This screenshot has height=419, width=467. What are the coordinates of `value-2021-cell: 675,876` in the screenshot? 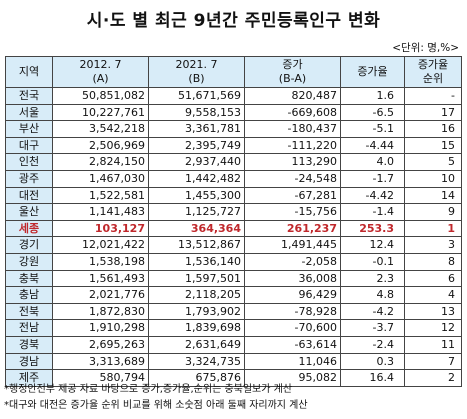 It's located at (196, 378).